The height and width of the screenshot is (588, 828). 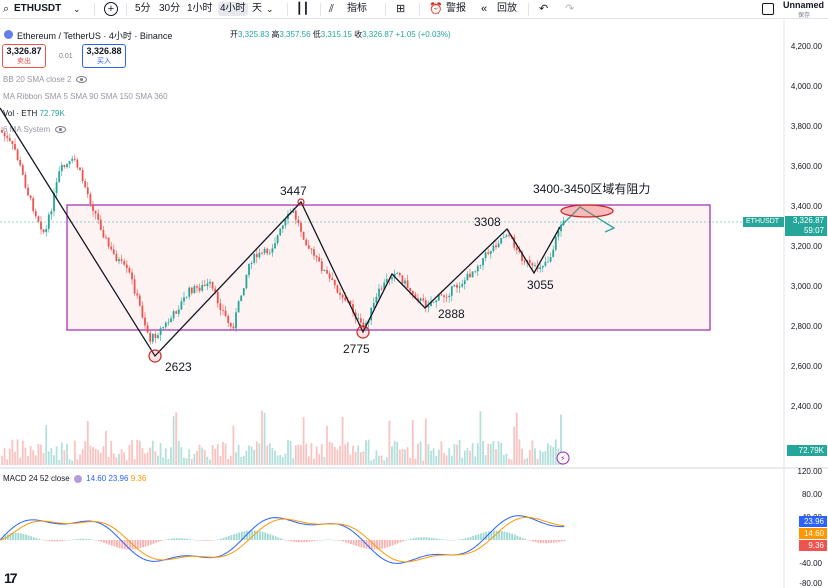 I want to click on resistance-ellipse, so click(x=587, y=211).